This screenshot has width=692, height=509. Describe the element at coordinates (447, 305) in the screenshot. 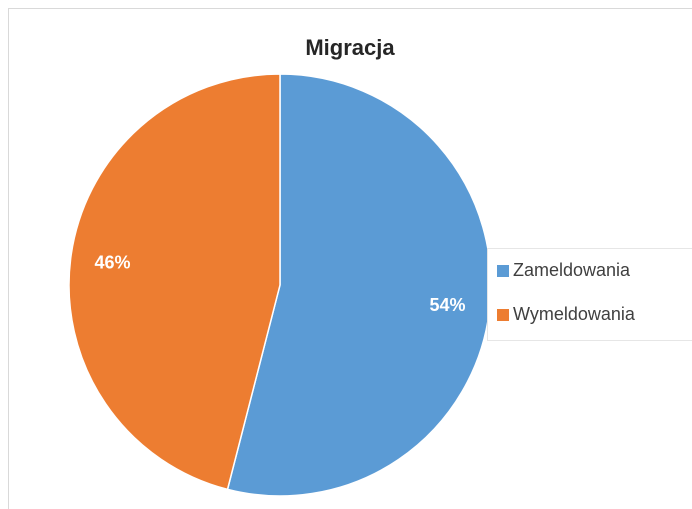

I see `data-label: 54%` at that location.